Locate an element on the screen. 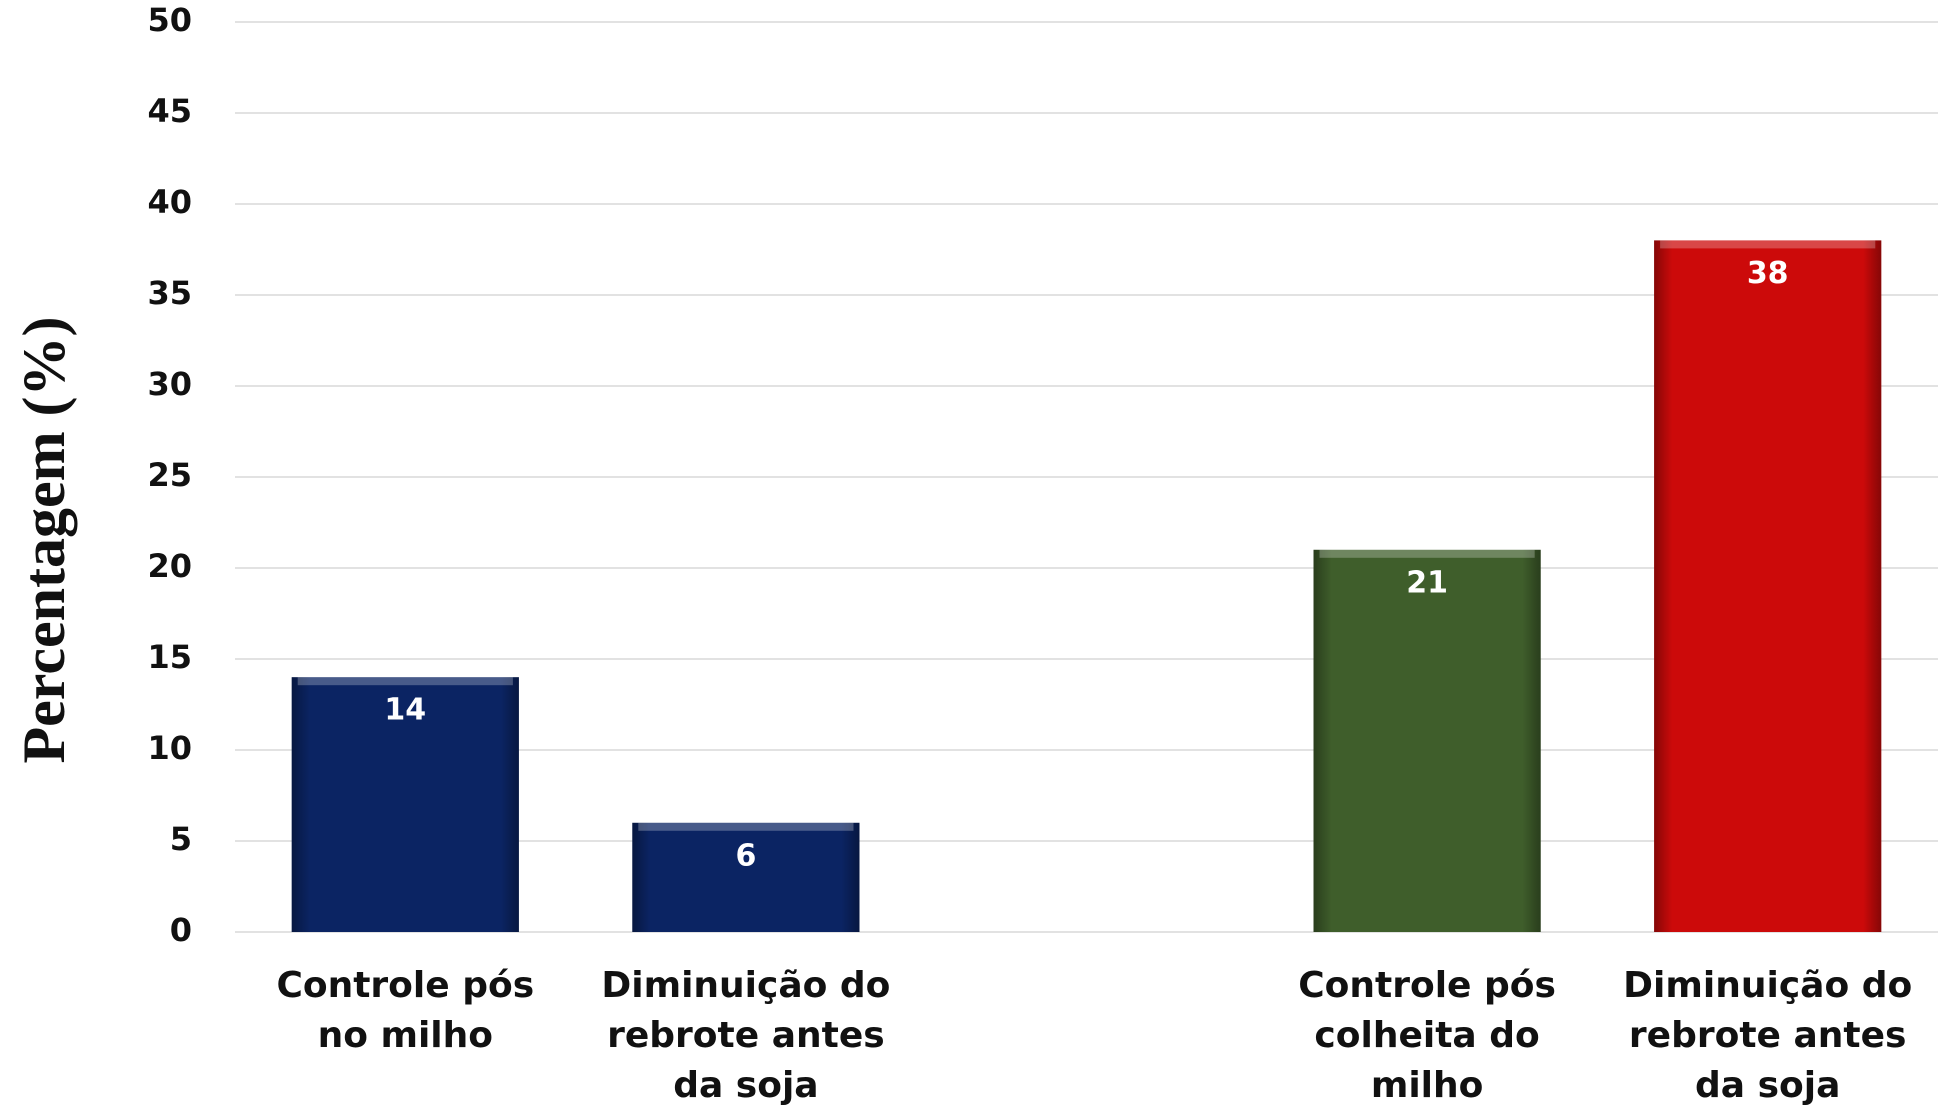 The height and width of the screenshot is (1111, 1938). y-tick-label: 45 is located at coordinates (169, 111).